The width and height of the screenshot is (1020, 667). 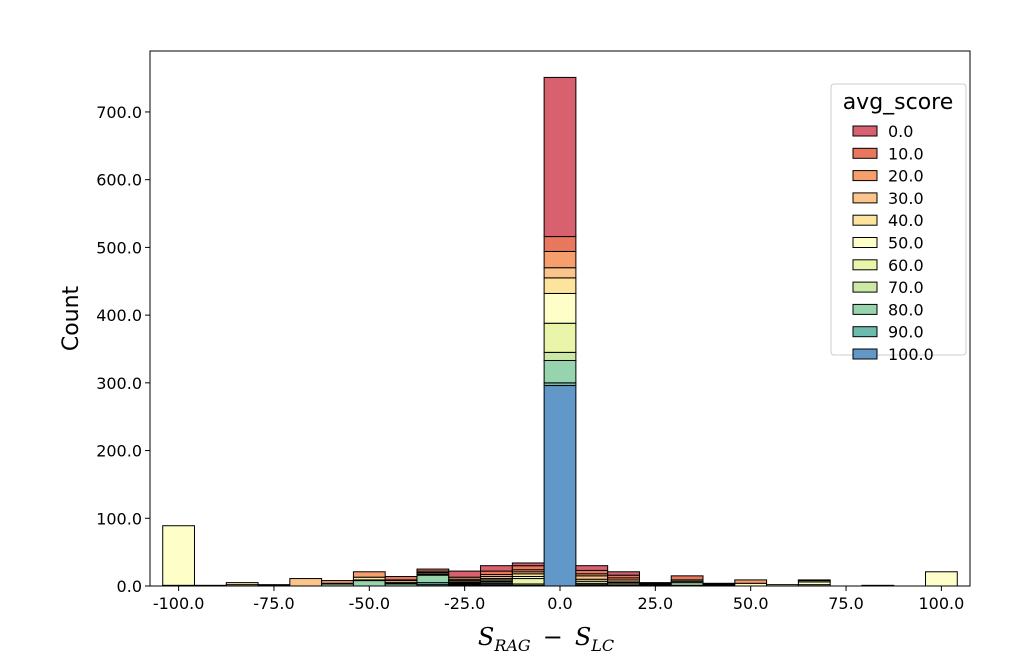 What do you see at coordinates (179, 603) in the screenshot?
I see `x-tick-label: -100.0` at bounding box center [179, 603].